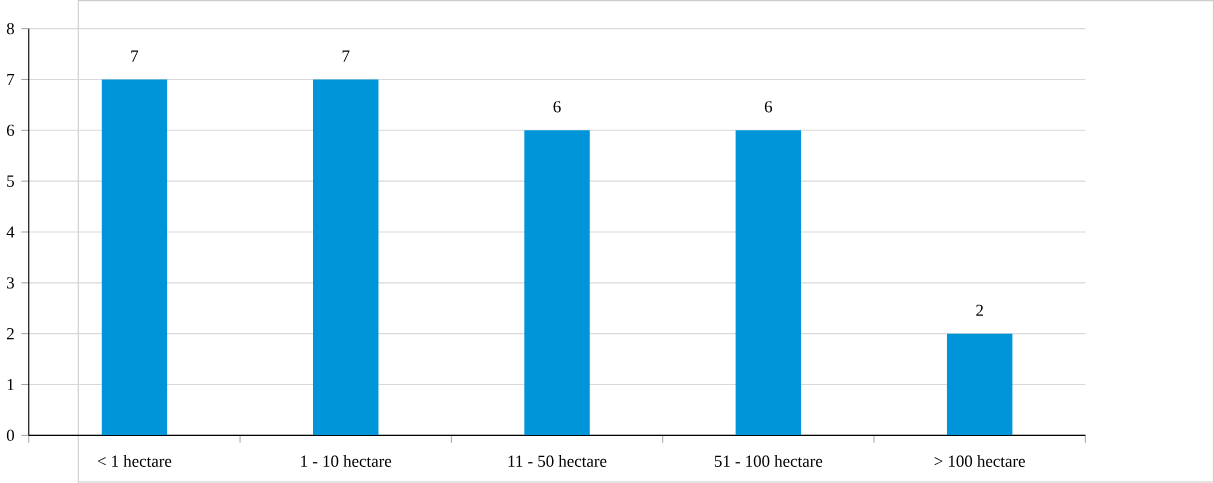 The image size is (1214, 483). Describe the element at coordinates (11, 283) in the screenshot. I see `y-tick-label: 3` at that location.